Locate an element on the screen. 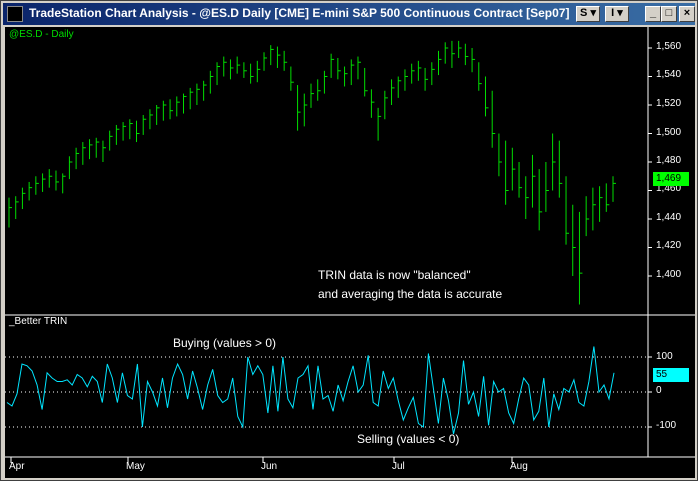 The width and height of the screenshot is (698, 481). price-tick: 1,440 is located at coordinates (669, 217).